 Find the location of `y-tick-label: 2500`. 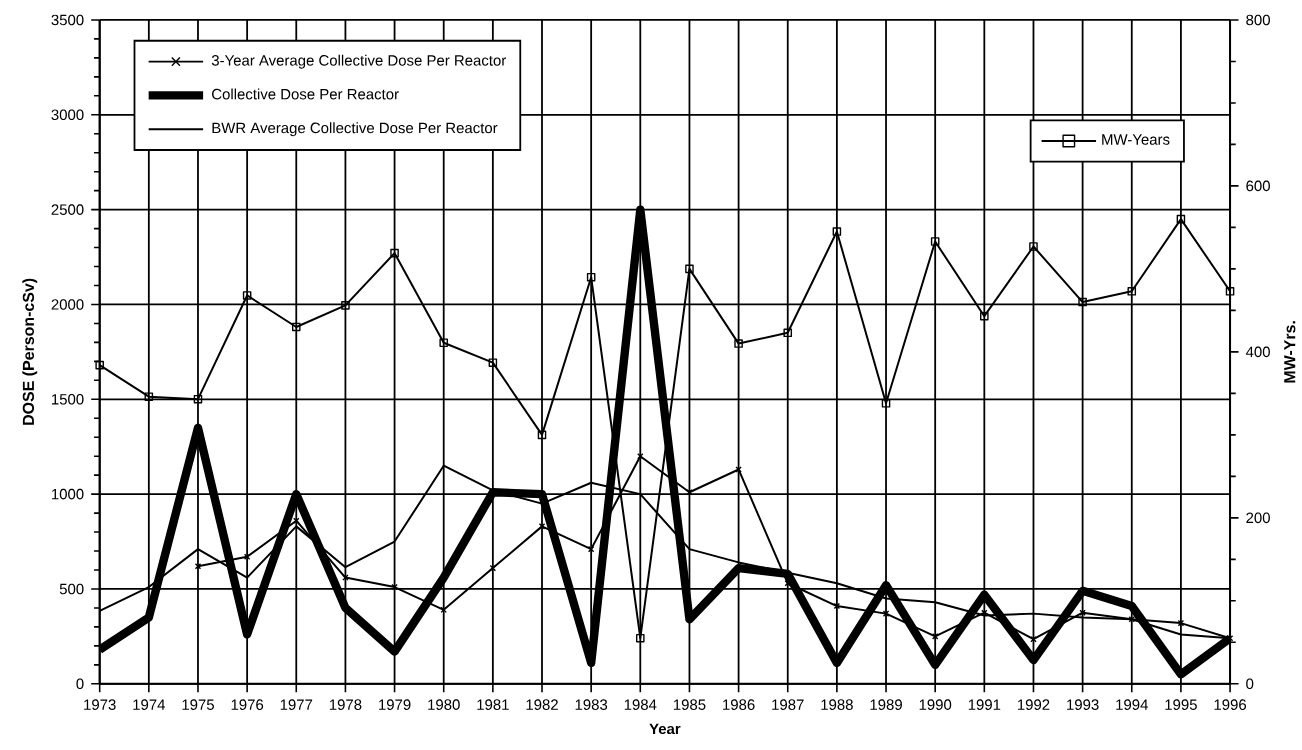

y-tick-label: 2500 is located at coordinates (67, 210).